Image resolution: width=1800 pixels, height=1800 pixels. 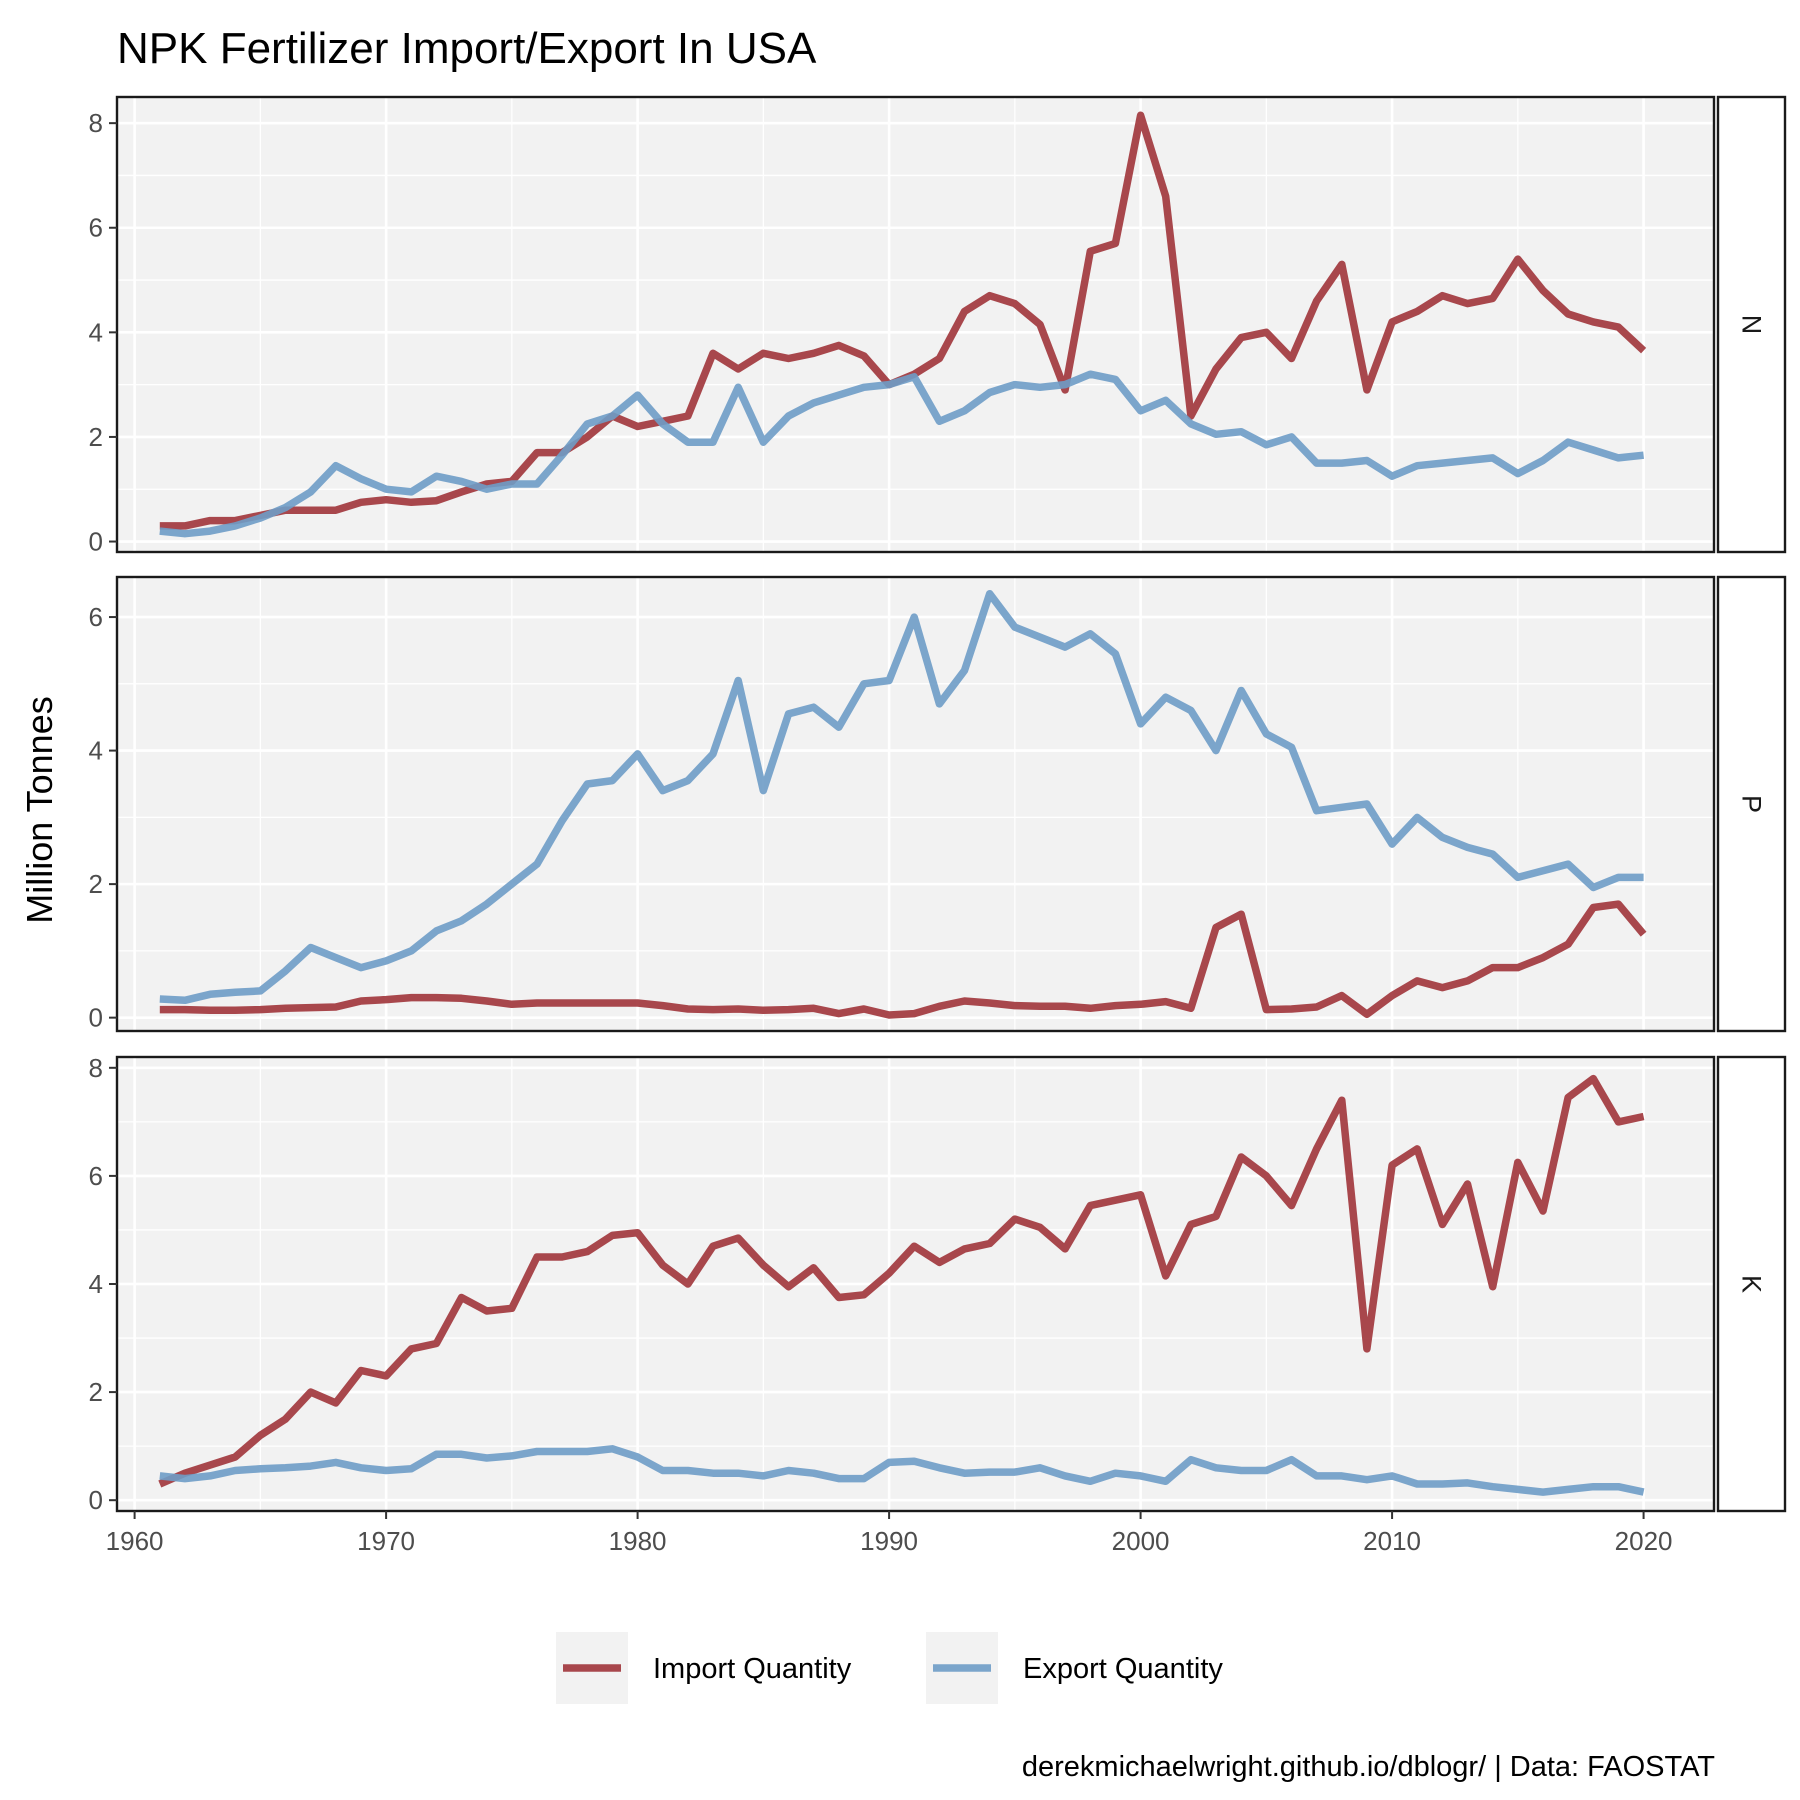 I want to click on chart-title: NPK Fertilizer Import/Export In USA, so click(x=467, y=48).